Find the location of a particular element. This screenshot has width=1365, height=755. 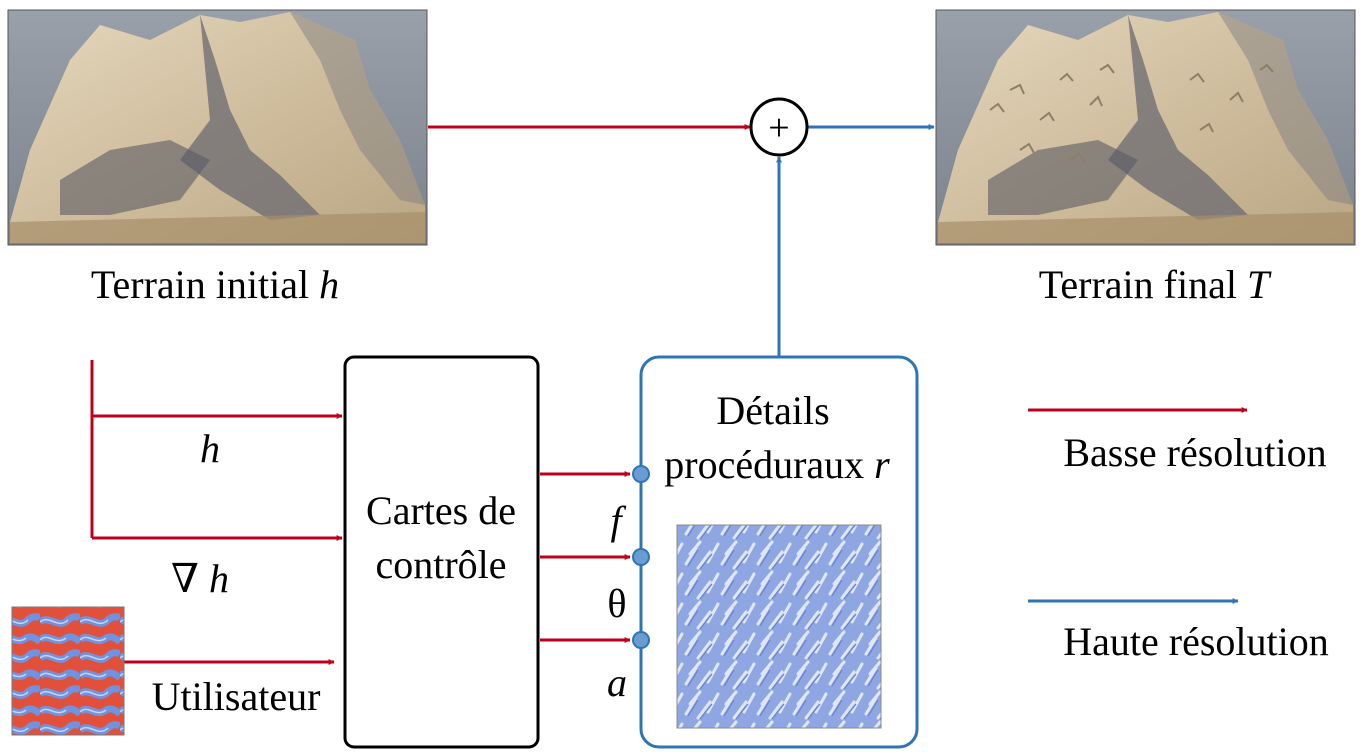

port-f is located at coordinates (641, 474).